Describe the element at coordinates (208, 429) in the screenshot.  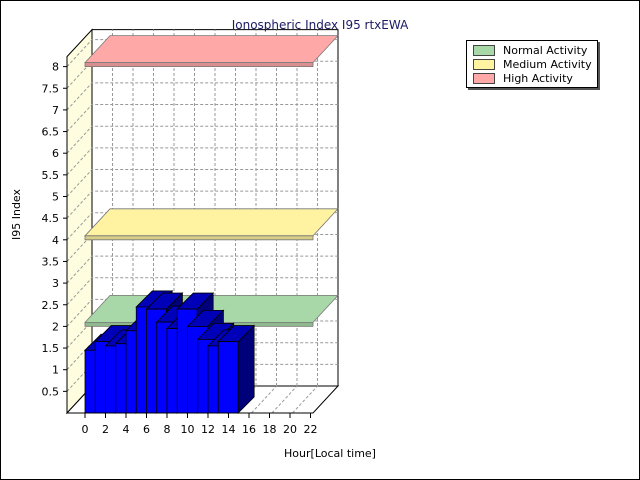
I see `x-tick-label: 12` at that location.